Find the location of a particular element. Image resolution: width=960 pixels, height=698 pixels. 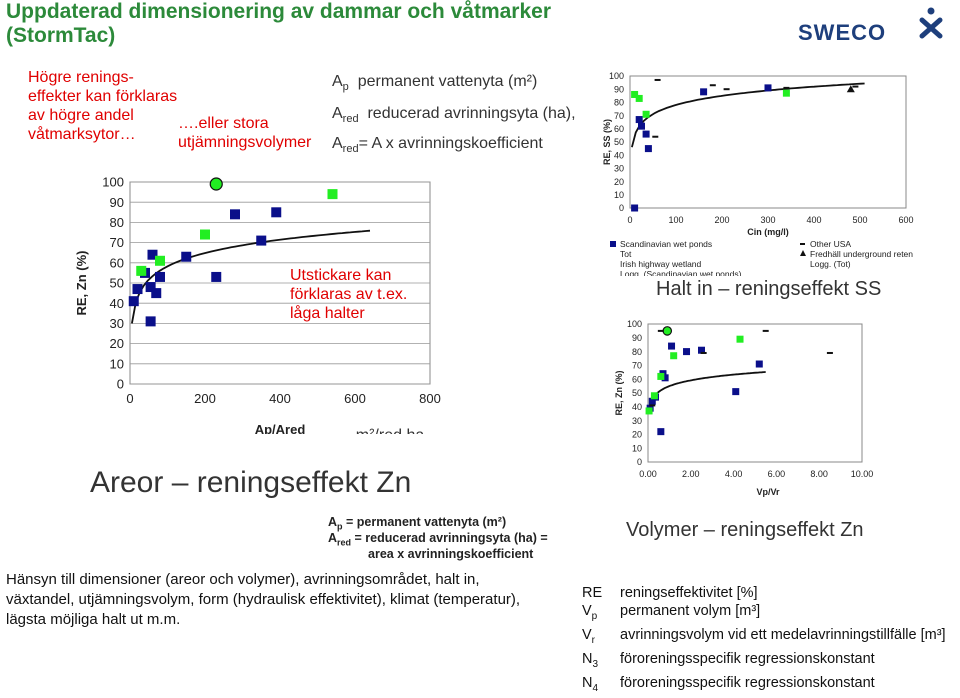

symbol-row: RE reningseffektivitet [%] is located at coordinates (764, 593).